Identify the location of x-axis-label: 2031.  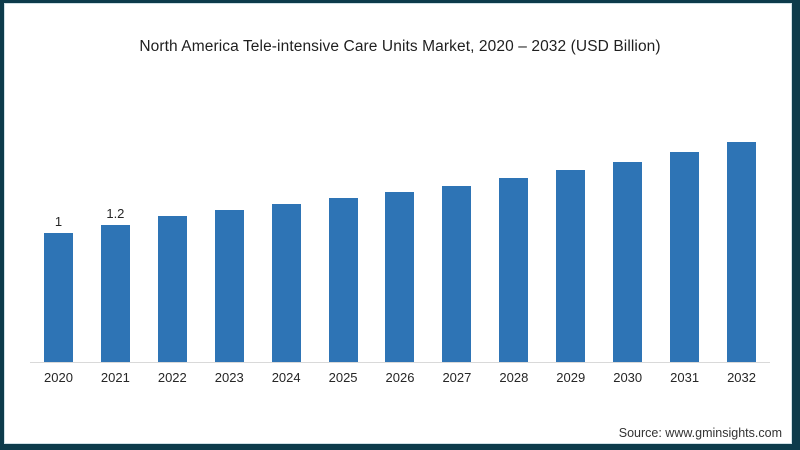
(685, 377).